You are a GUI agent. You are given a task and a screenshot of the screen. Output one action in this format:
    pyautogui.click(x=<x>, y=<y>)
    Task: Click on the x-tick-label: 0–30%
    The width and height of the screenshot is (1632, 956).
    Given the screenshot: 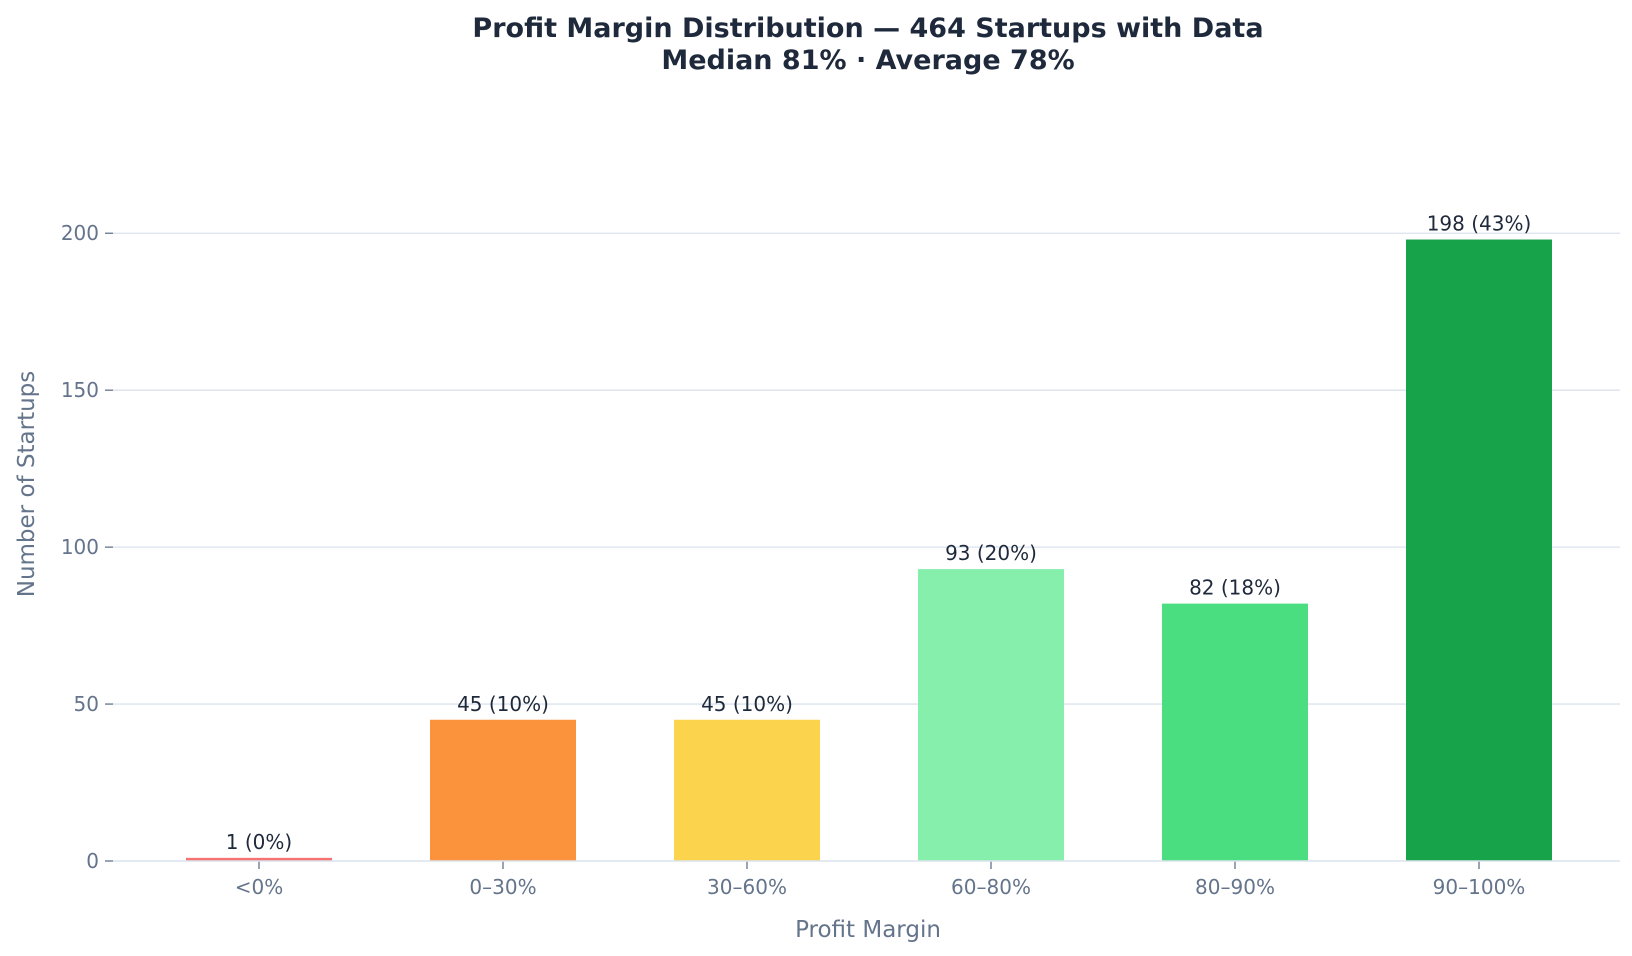 What is the action you would take?
    pyautogui.click(x=502, y=887)
    